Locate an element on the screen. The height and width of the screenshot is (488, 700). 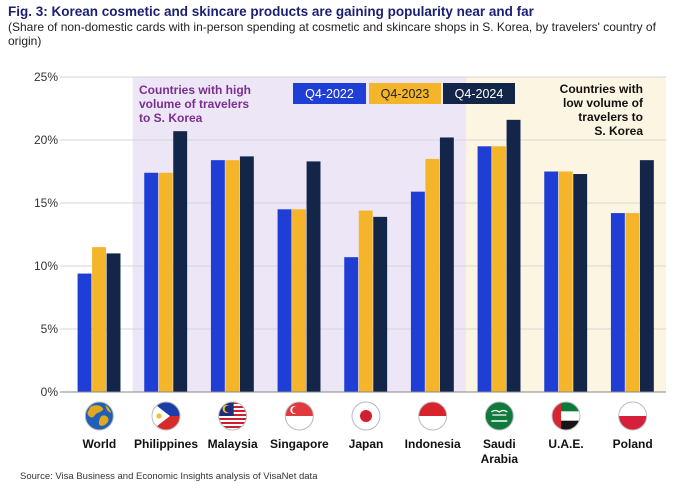
japan-flag-icon is located at coordinates (366, 416).